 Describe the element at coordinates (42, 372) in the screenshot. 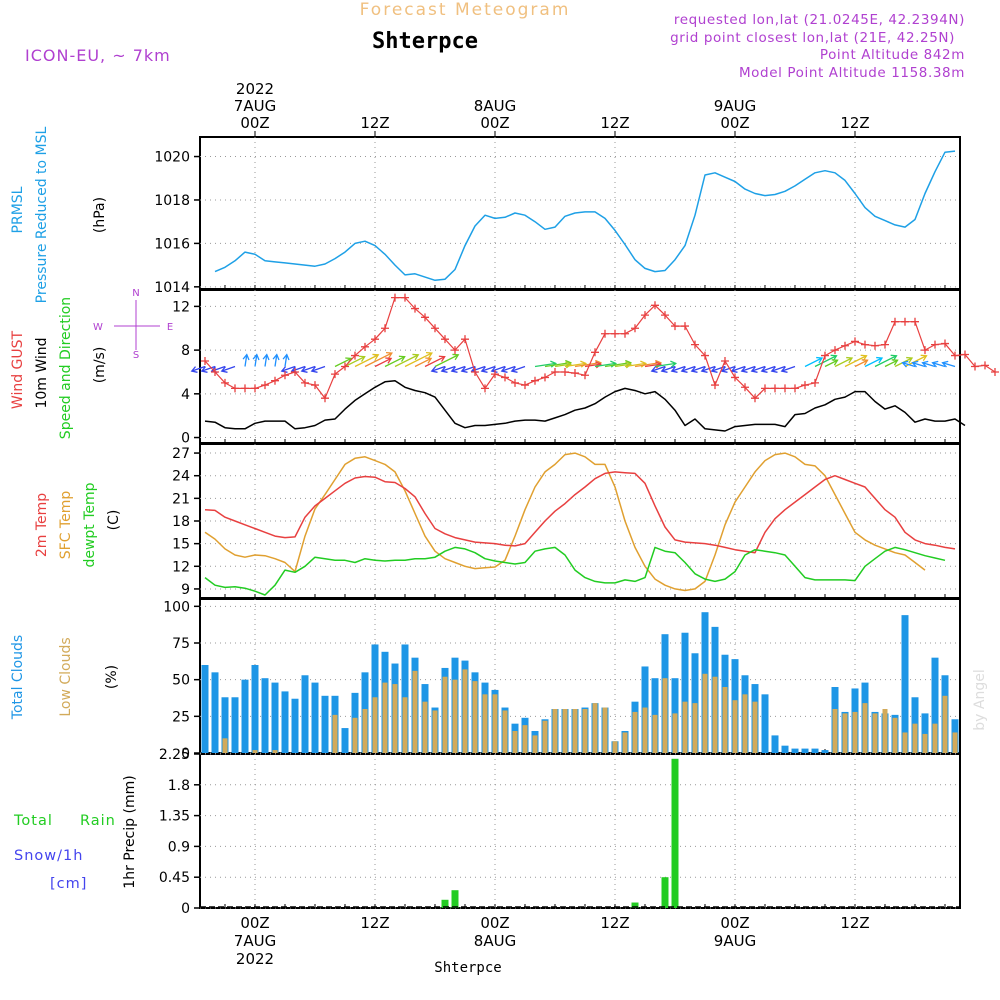

I see `wind-10m-label: 10m Wind` at that location.